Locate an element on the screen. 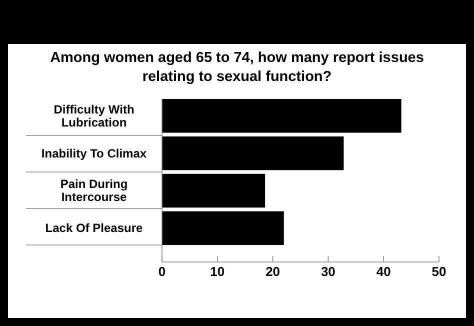 The width and height of the screenshot is (474, 326). chart-title: Among women aged 65 to 74, how many report issues relating to sexual function? is located at coordinates (237, 67).